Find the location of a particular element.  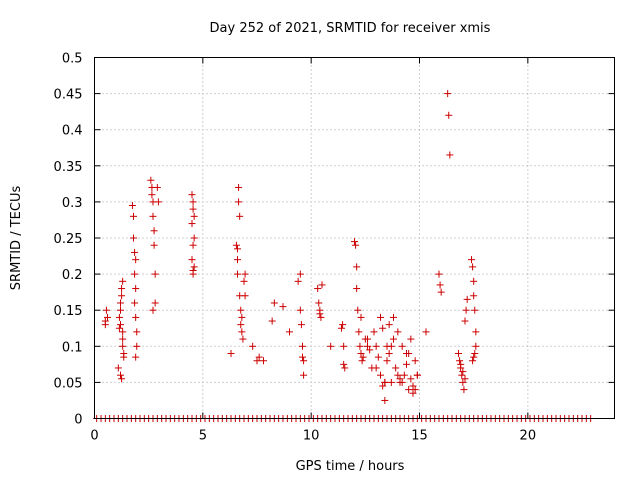

y-tick-label: 0.15 is located at coordinates (68, 311).